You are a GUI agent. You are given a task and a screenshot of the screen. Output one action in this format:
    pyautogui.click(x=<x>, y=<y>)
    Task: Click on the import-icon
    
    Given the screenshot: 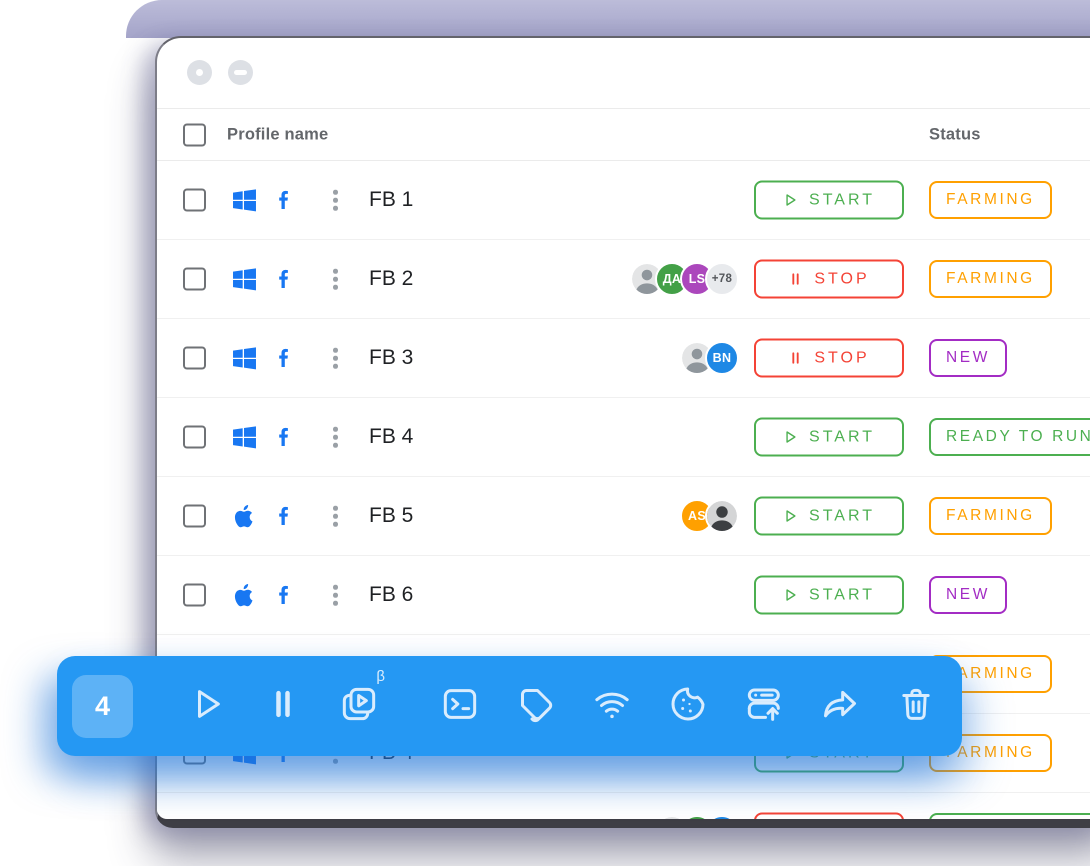 What is the action you would take?
    pyautogui.click(x=764, y=706)
    